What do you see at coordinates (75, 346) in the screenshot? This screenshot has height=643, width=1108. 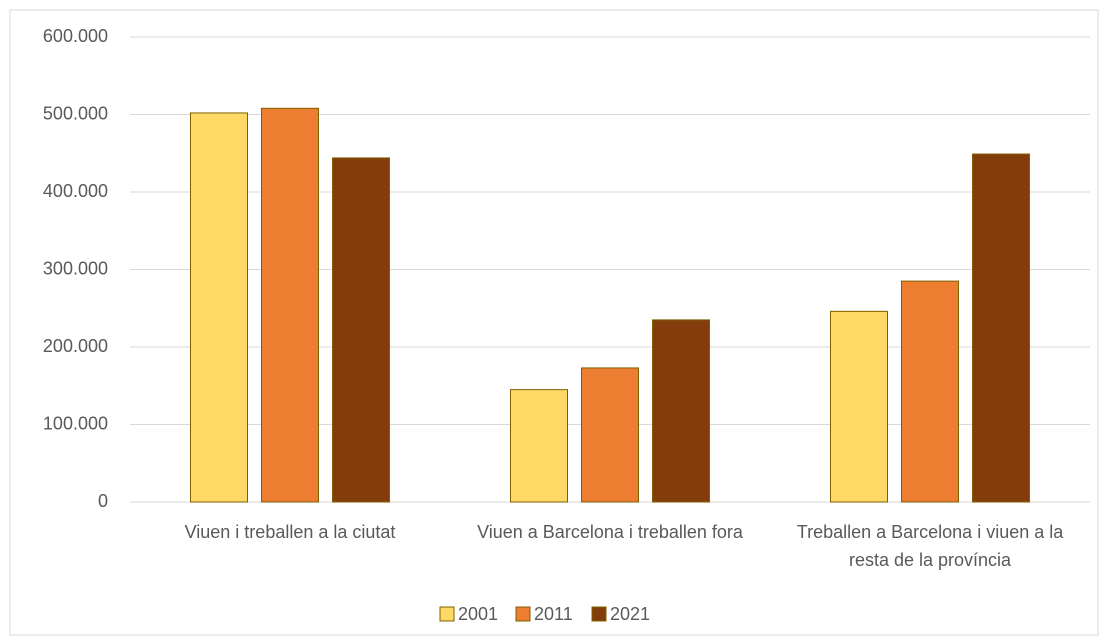 I see `y-tick-label: 200.000` at bounding box center [75, 346].